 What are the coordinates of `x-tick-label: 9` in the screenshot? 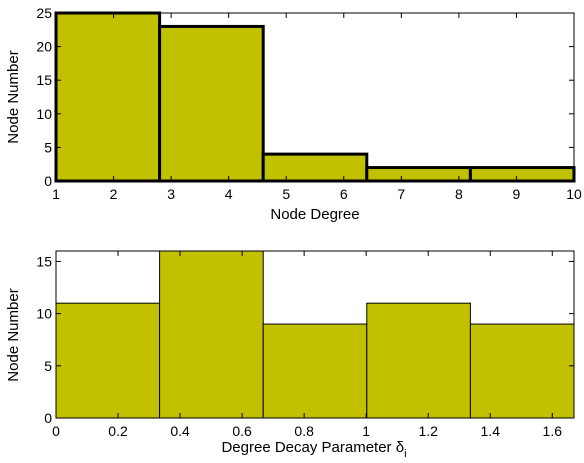 It's located at (517, 194).